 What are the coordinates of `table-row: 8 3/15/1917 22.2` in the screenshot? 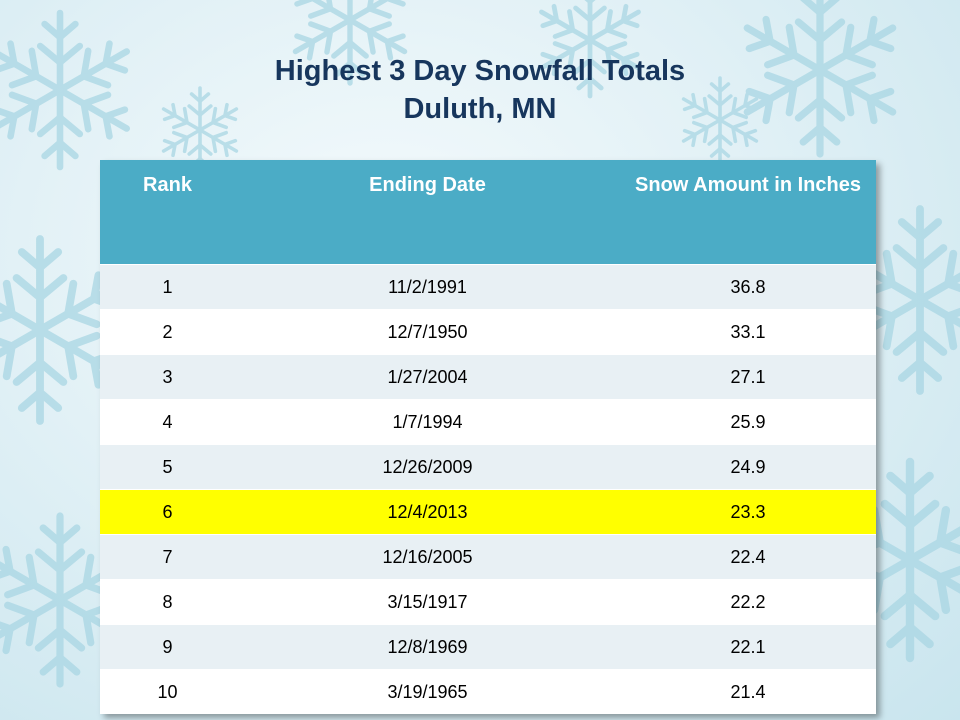 It's located at (488, 602).